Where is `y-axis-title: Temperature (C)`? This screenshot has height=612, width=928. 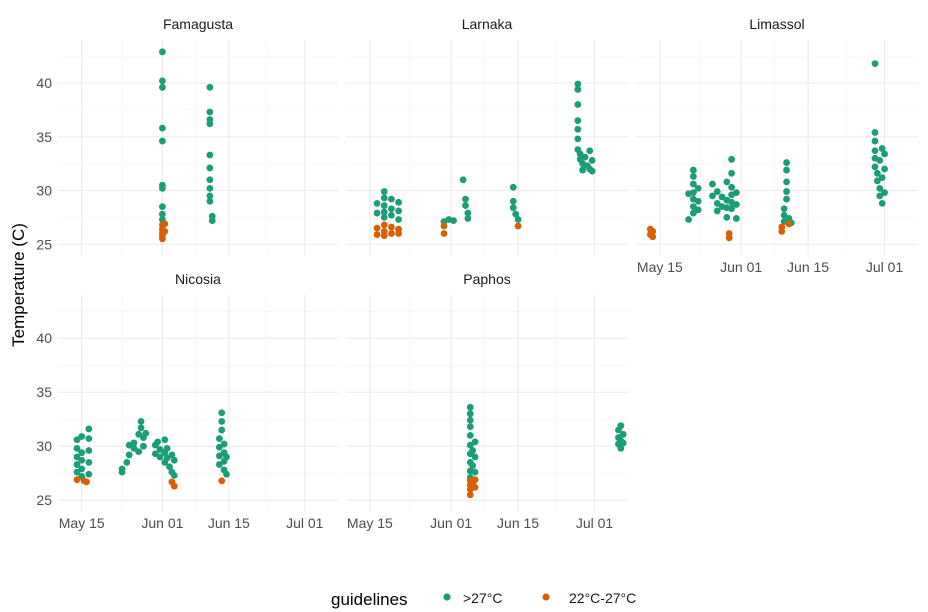 y-axis-title: Temperature (C) is located at coordinates (18, 285).